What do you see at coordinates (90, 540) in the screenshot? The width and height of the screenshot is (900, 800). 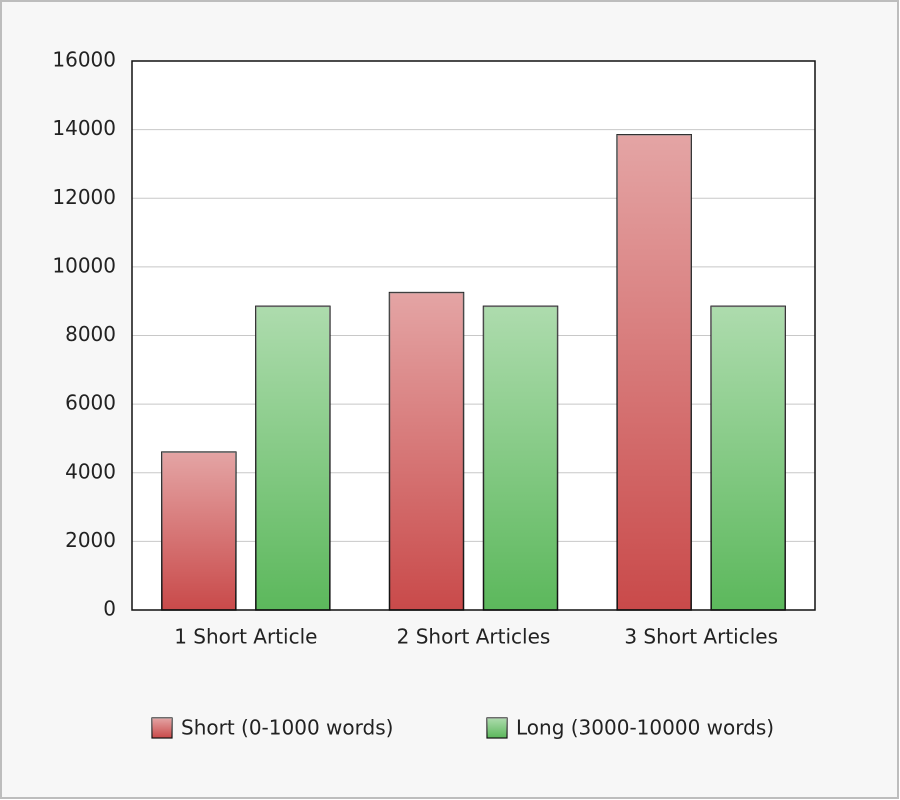 I see `y-tick-label: 2000` at bounding box center [90, 540].